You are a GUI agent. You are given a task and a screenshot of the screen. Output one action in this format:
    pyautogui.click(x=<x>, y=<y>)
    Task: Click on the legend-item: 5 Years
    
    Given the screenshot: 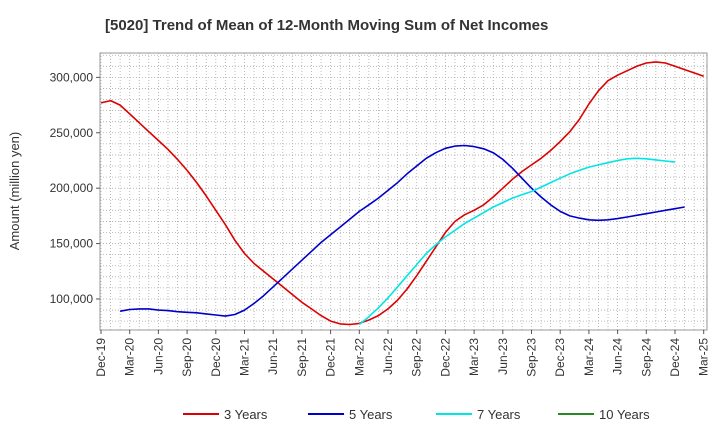 What is the action you would take?
    pyautogui.click(x=350, y=414)
    